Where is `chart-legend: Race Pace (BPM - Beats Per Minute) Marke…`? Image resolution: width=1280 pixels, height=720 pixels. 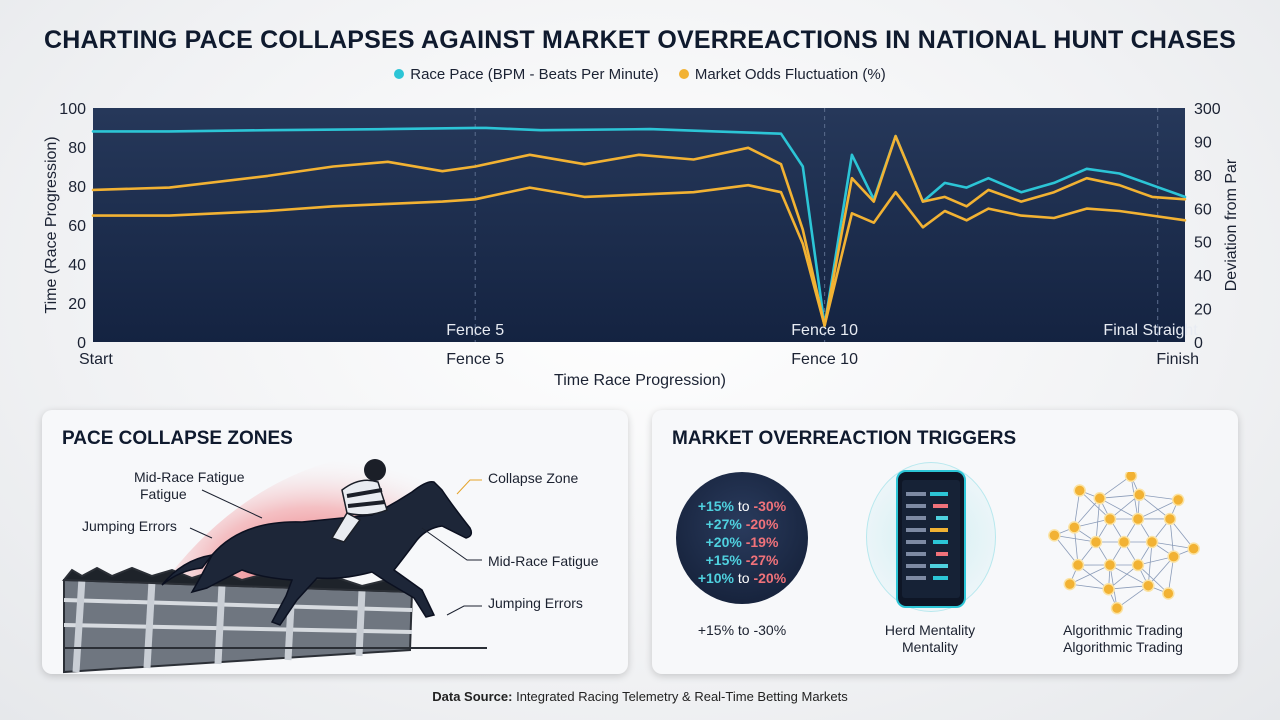
chart-legend: Race Pace (BPM - Beats Per Minute) Marke… is located at coordinates (640, 74).